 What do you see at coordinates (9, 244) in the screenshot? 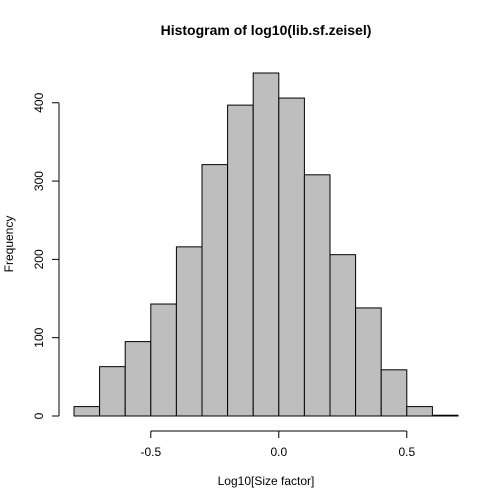
I see `y-axis-label: Frequency` at bounding box center [9, 244].